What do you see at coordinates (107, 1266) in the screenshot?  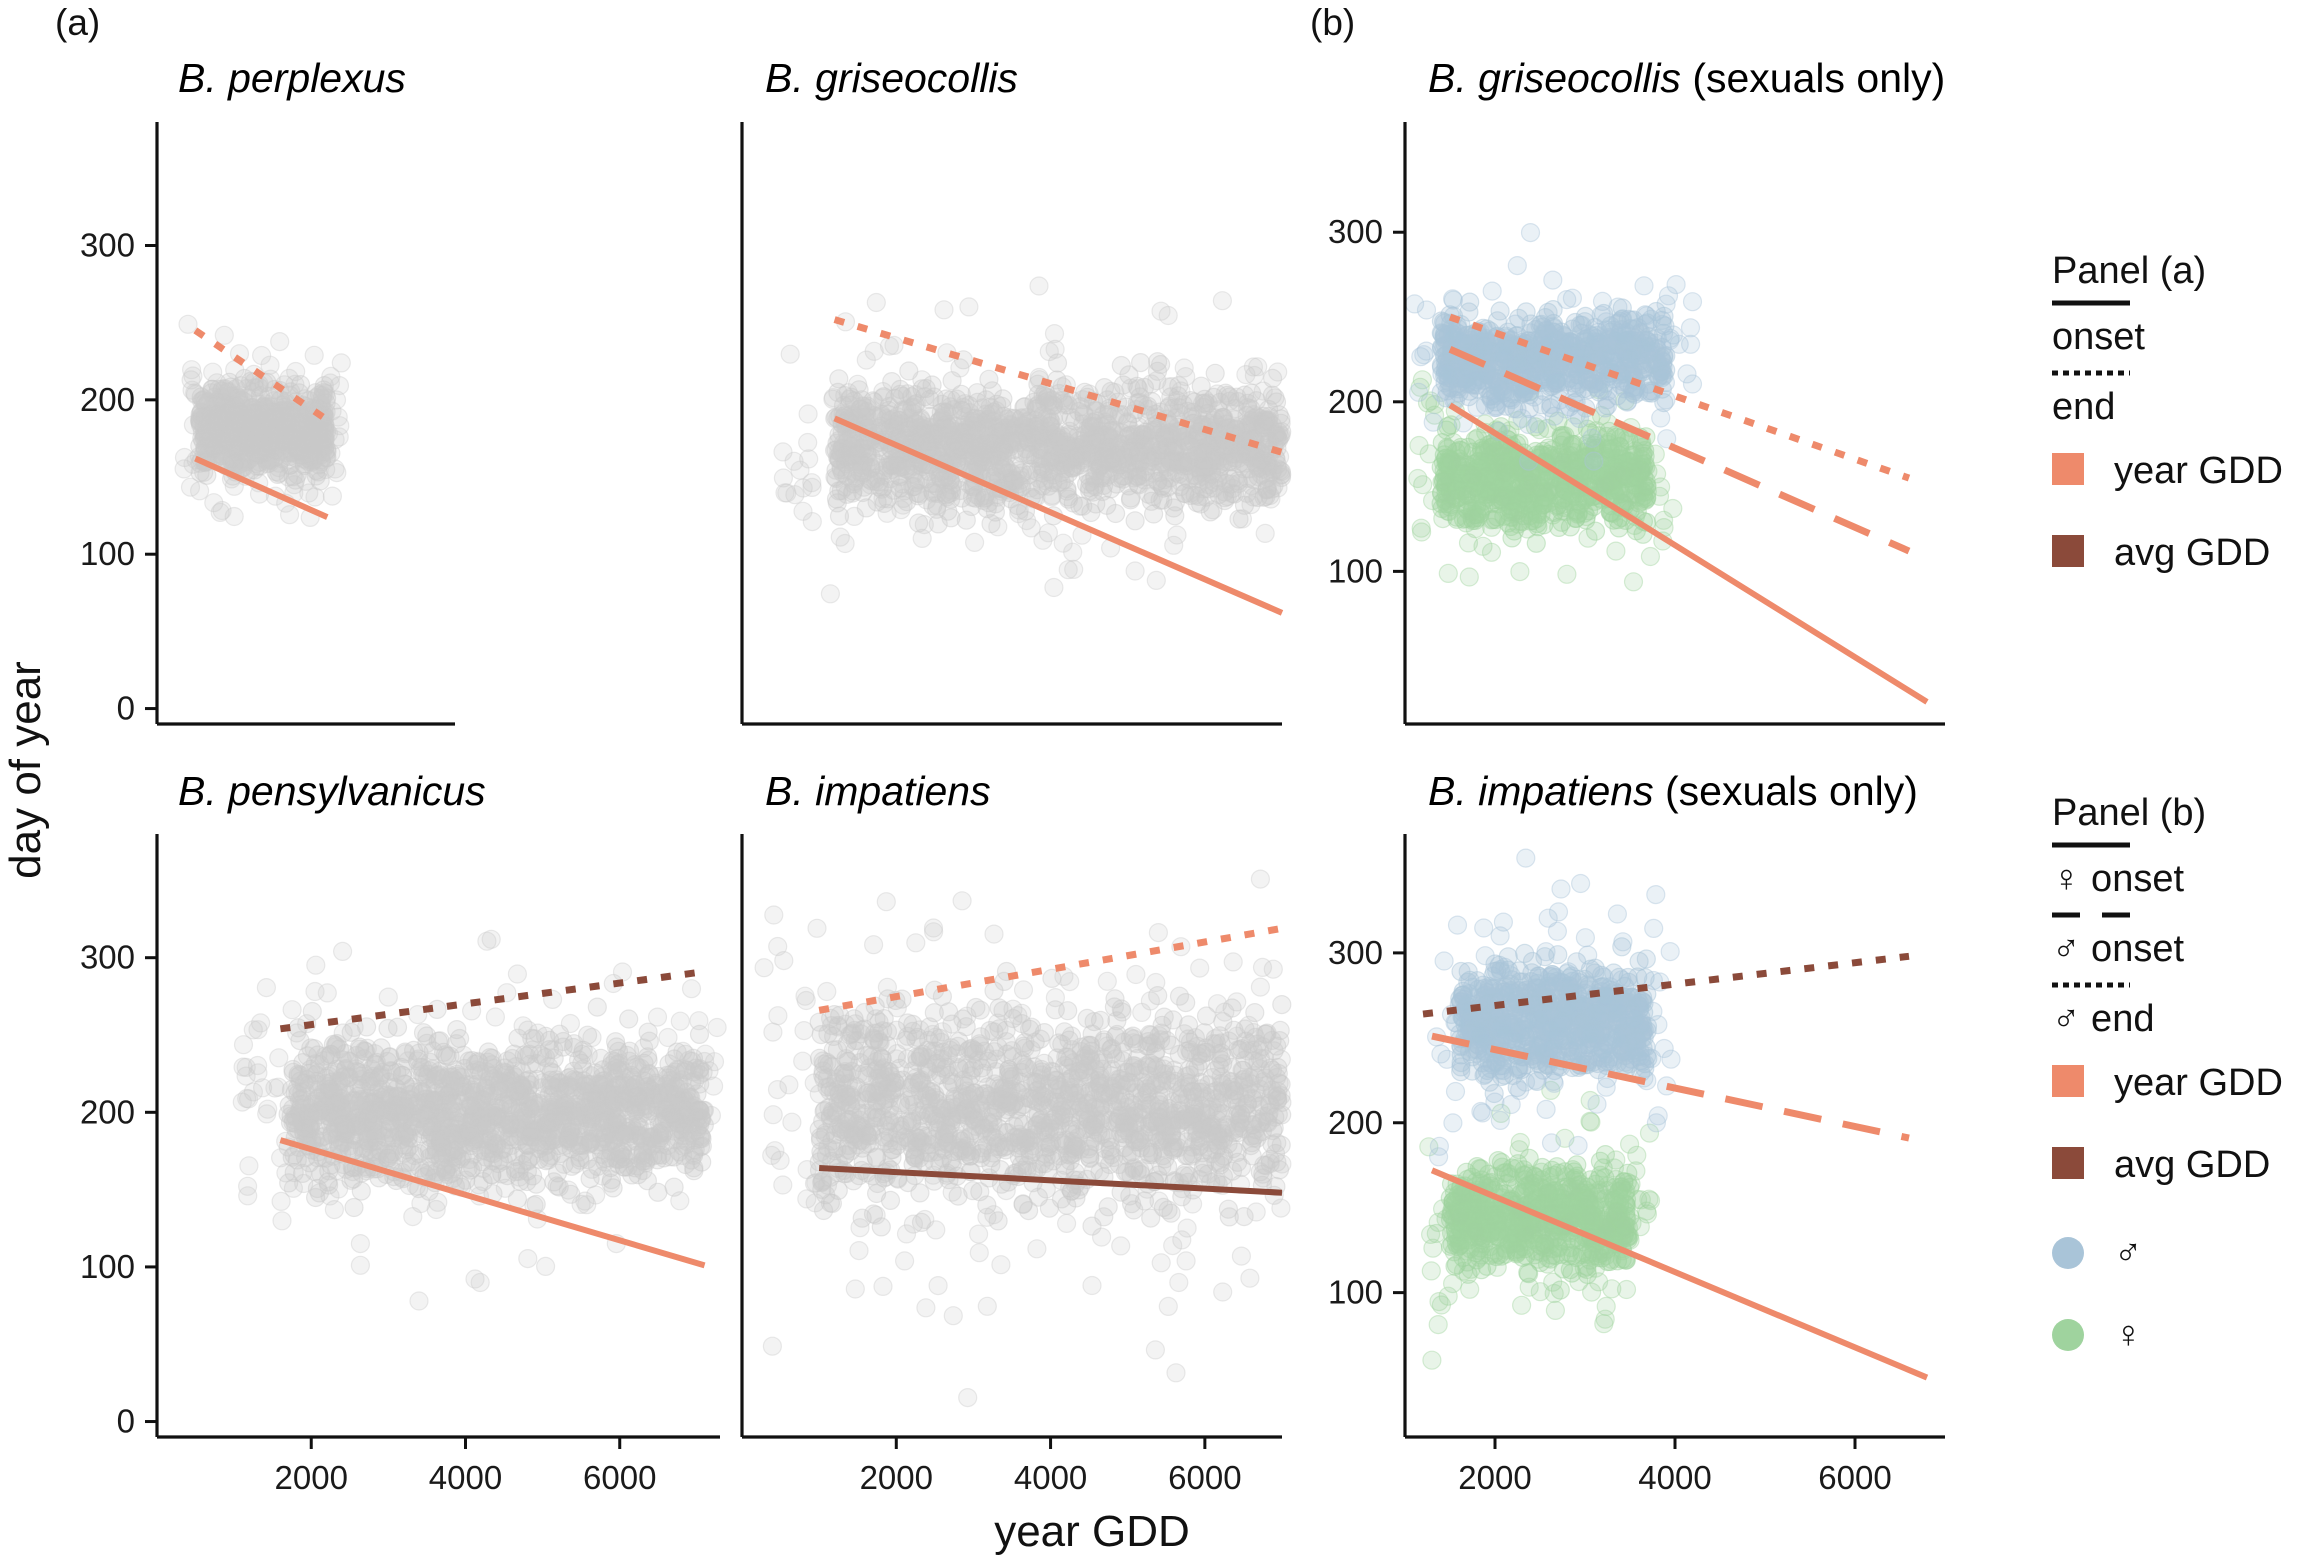 I see `y-tick-label: 100` at bounding box center [107, 1266].